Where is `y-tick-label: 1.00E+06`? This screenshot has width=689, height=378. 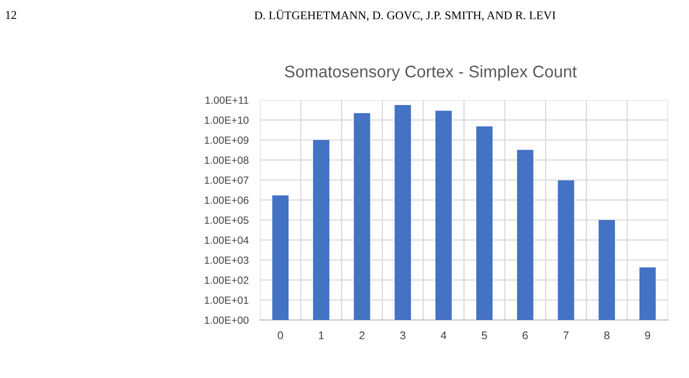
y-tick-label: 1.00E+06 is located at coordinates (226, 200).